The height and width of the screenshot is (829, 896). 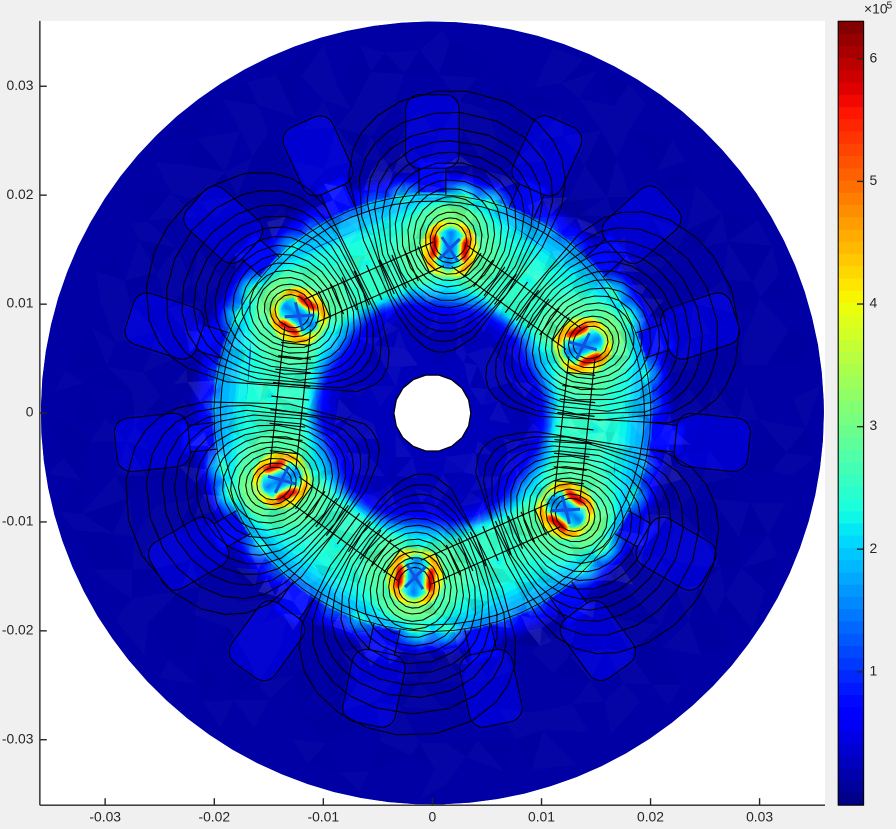 I want to click on svg-text: 2, so click(x=873, y=548).